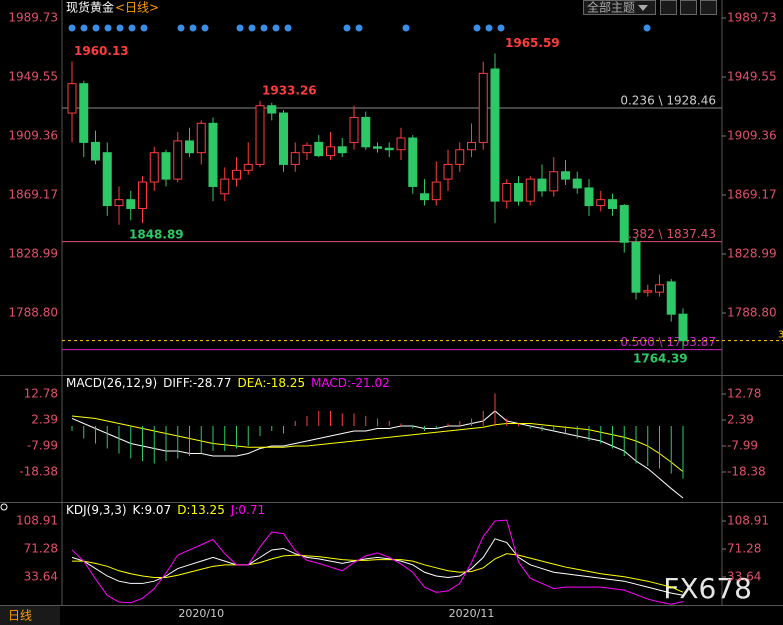 The height and width of the screenshot is (625, 783). I want to click on footer-tab, so click(30, 615).